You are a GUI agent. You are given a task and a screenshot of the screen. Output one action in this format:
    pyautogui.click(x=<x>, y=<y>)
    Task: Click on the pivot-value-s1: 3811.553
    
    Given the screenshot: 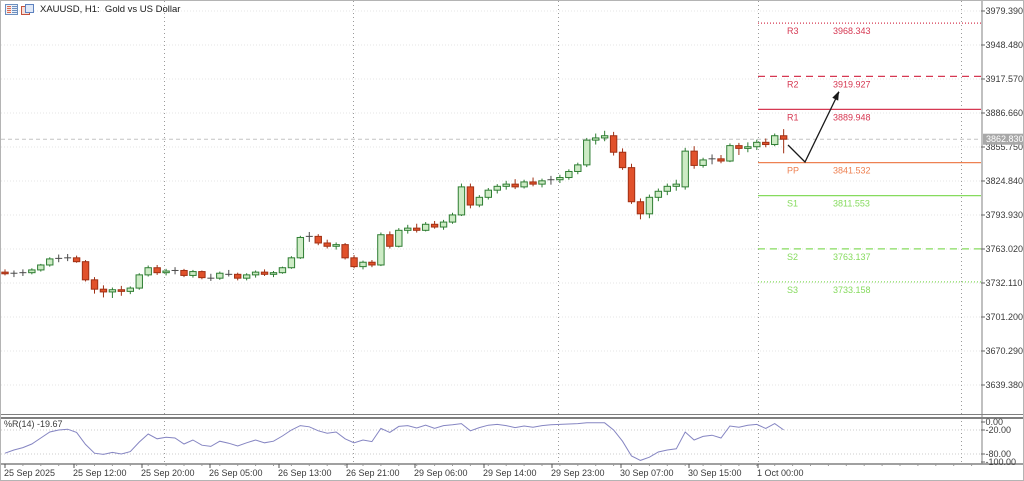 What is the action you would take?
    pyautogui.click(x=851, y=204)
    